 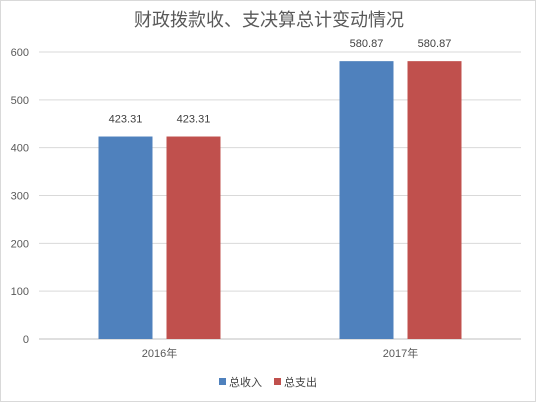 What do you see at coordinates (20, 149) in the screenshot?
I see `y-tick-label: 400` at bounding box center [20, 149].